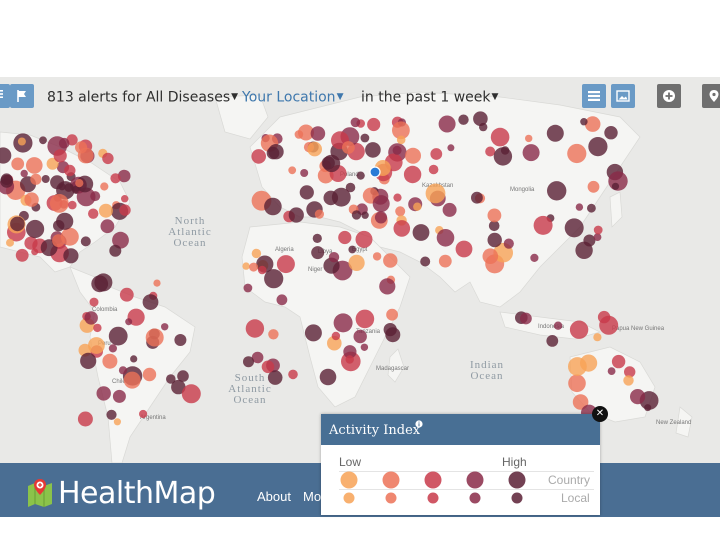  What do you see at coordinates (40, 493) in the screenshot?
I see `healthmap-logo-icon` at bounding box center [40, 493].